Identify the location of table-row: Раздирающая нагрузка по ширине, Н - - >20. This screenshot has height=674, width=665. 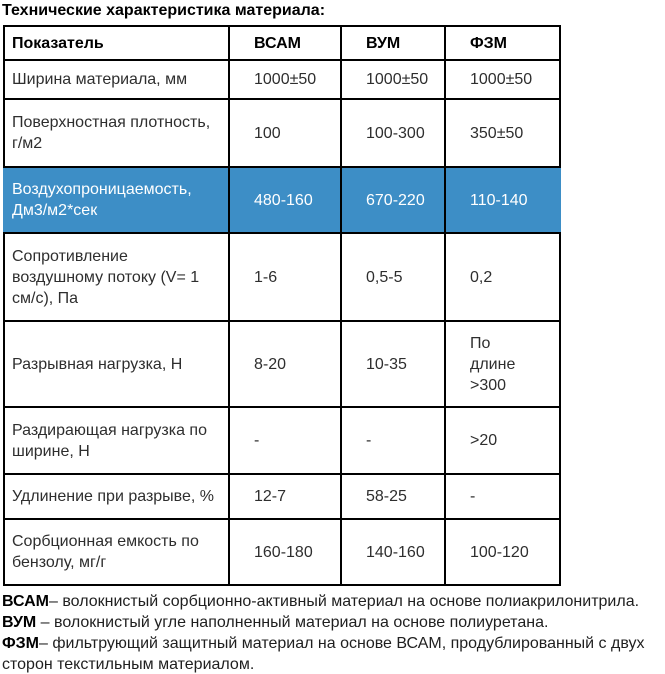
(282, 440).